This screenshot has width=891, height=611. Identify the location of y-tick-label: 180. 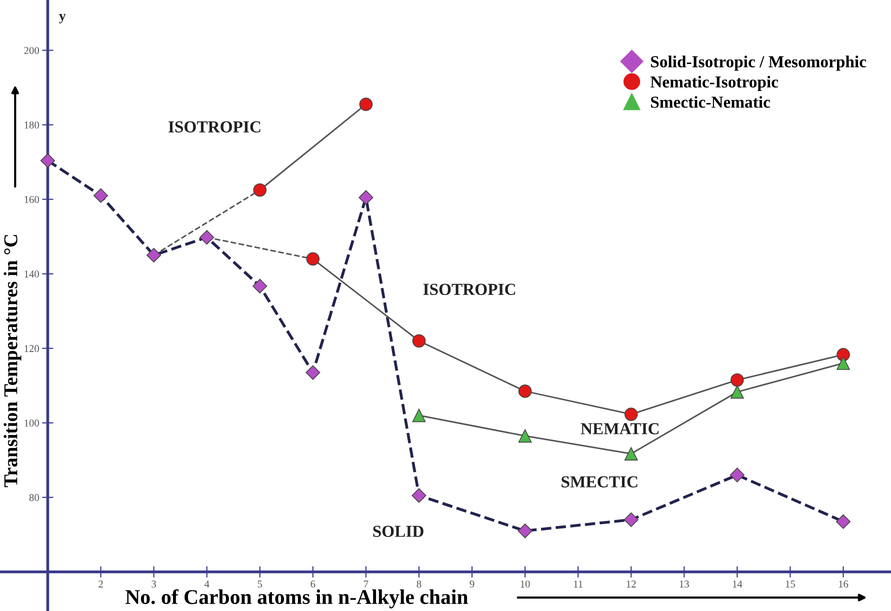
(31, 125).